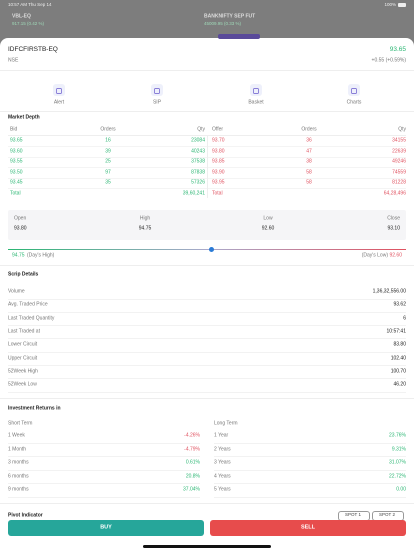 This screenshot has width=414, height=552. What do you see at coordinates (387, 514) in the screenshot?
I see `spot-label: SPOT 2` at bounding box center [387, 514].